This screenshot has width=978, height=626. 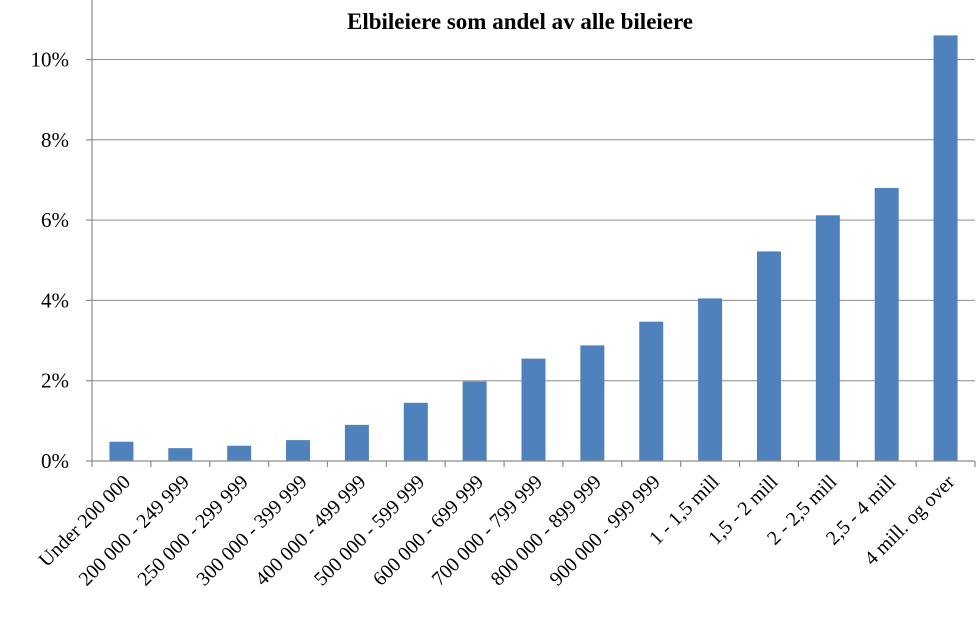 What do you see at coordinates (55, 300) in the screenshot?
I see `y-tick-label: 4%` at bounding box center [55, 300].